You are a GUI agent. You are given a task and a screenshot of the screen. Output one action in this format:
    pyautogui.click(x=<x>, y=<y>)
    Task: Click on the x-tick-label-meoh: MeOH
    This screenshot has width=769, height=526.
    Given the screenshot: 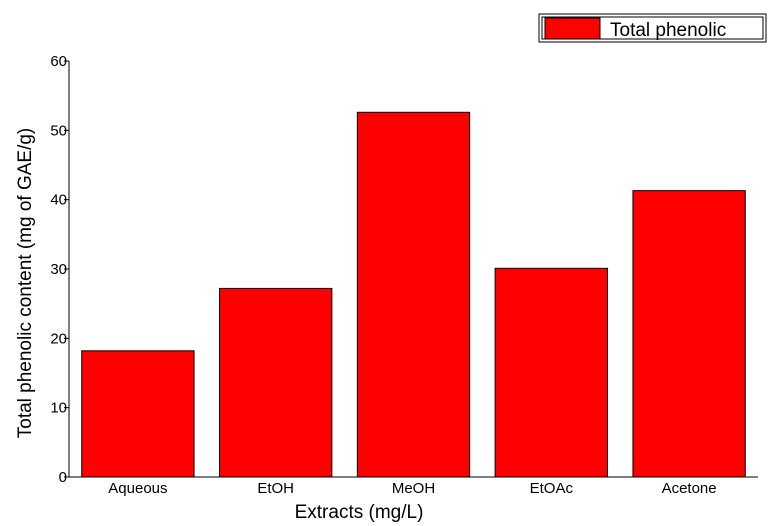 What is the action you would take?
    pyautogui.click(x=413, y=488)
    